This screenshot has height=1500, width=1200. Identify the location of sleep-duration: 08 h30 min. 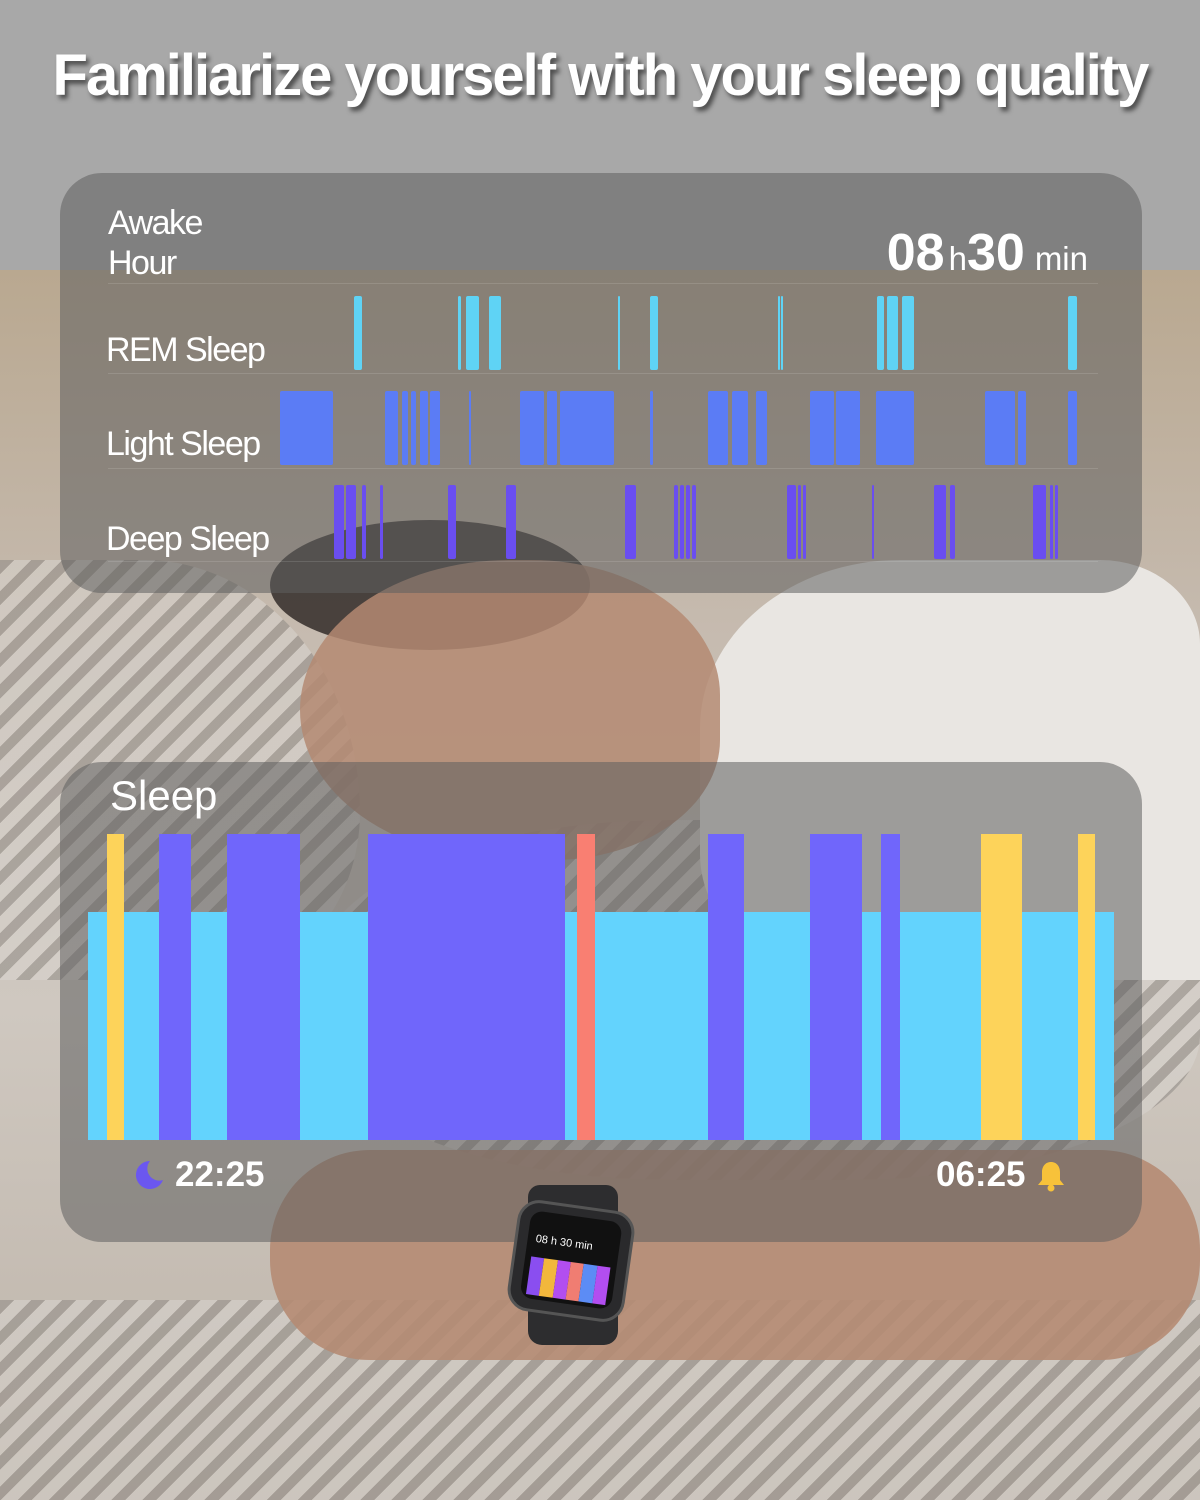
(987, 253).